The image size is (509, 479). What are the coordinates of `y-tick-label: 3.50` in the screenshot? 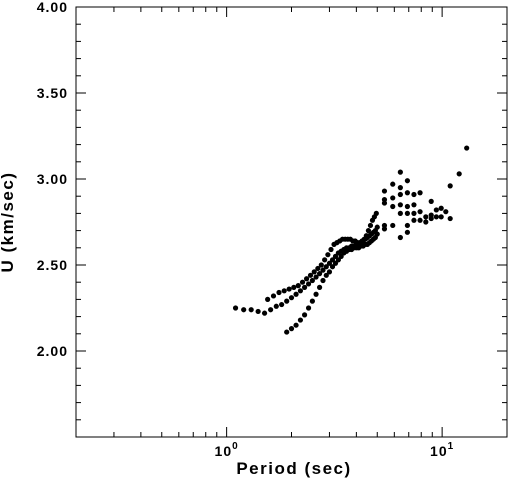 It's located at (52, 93).